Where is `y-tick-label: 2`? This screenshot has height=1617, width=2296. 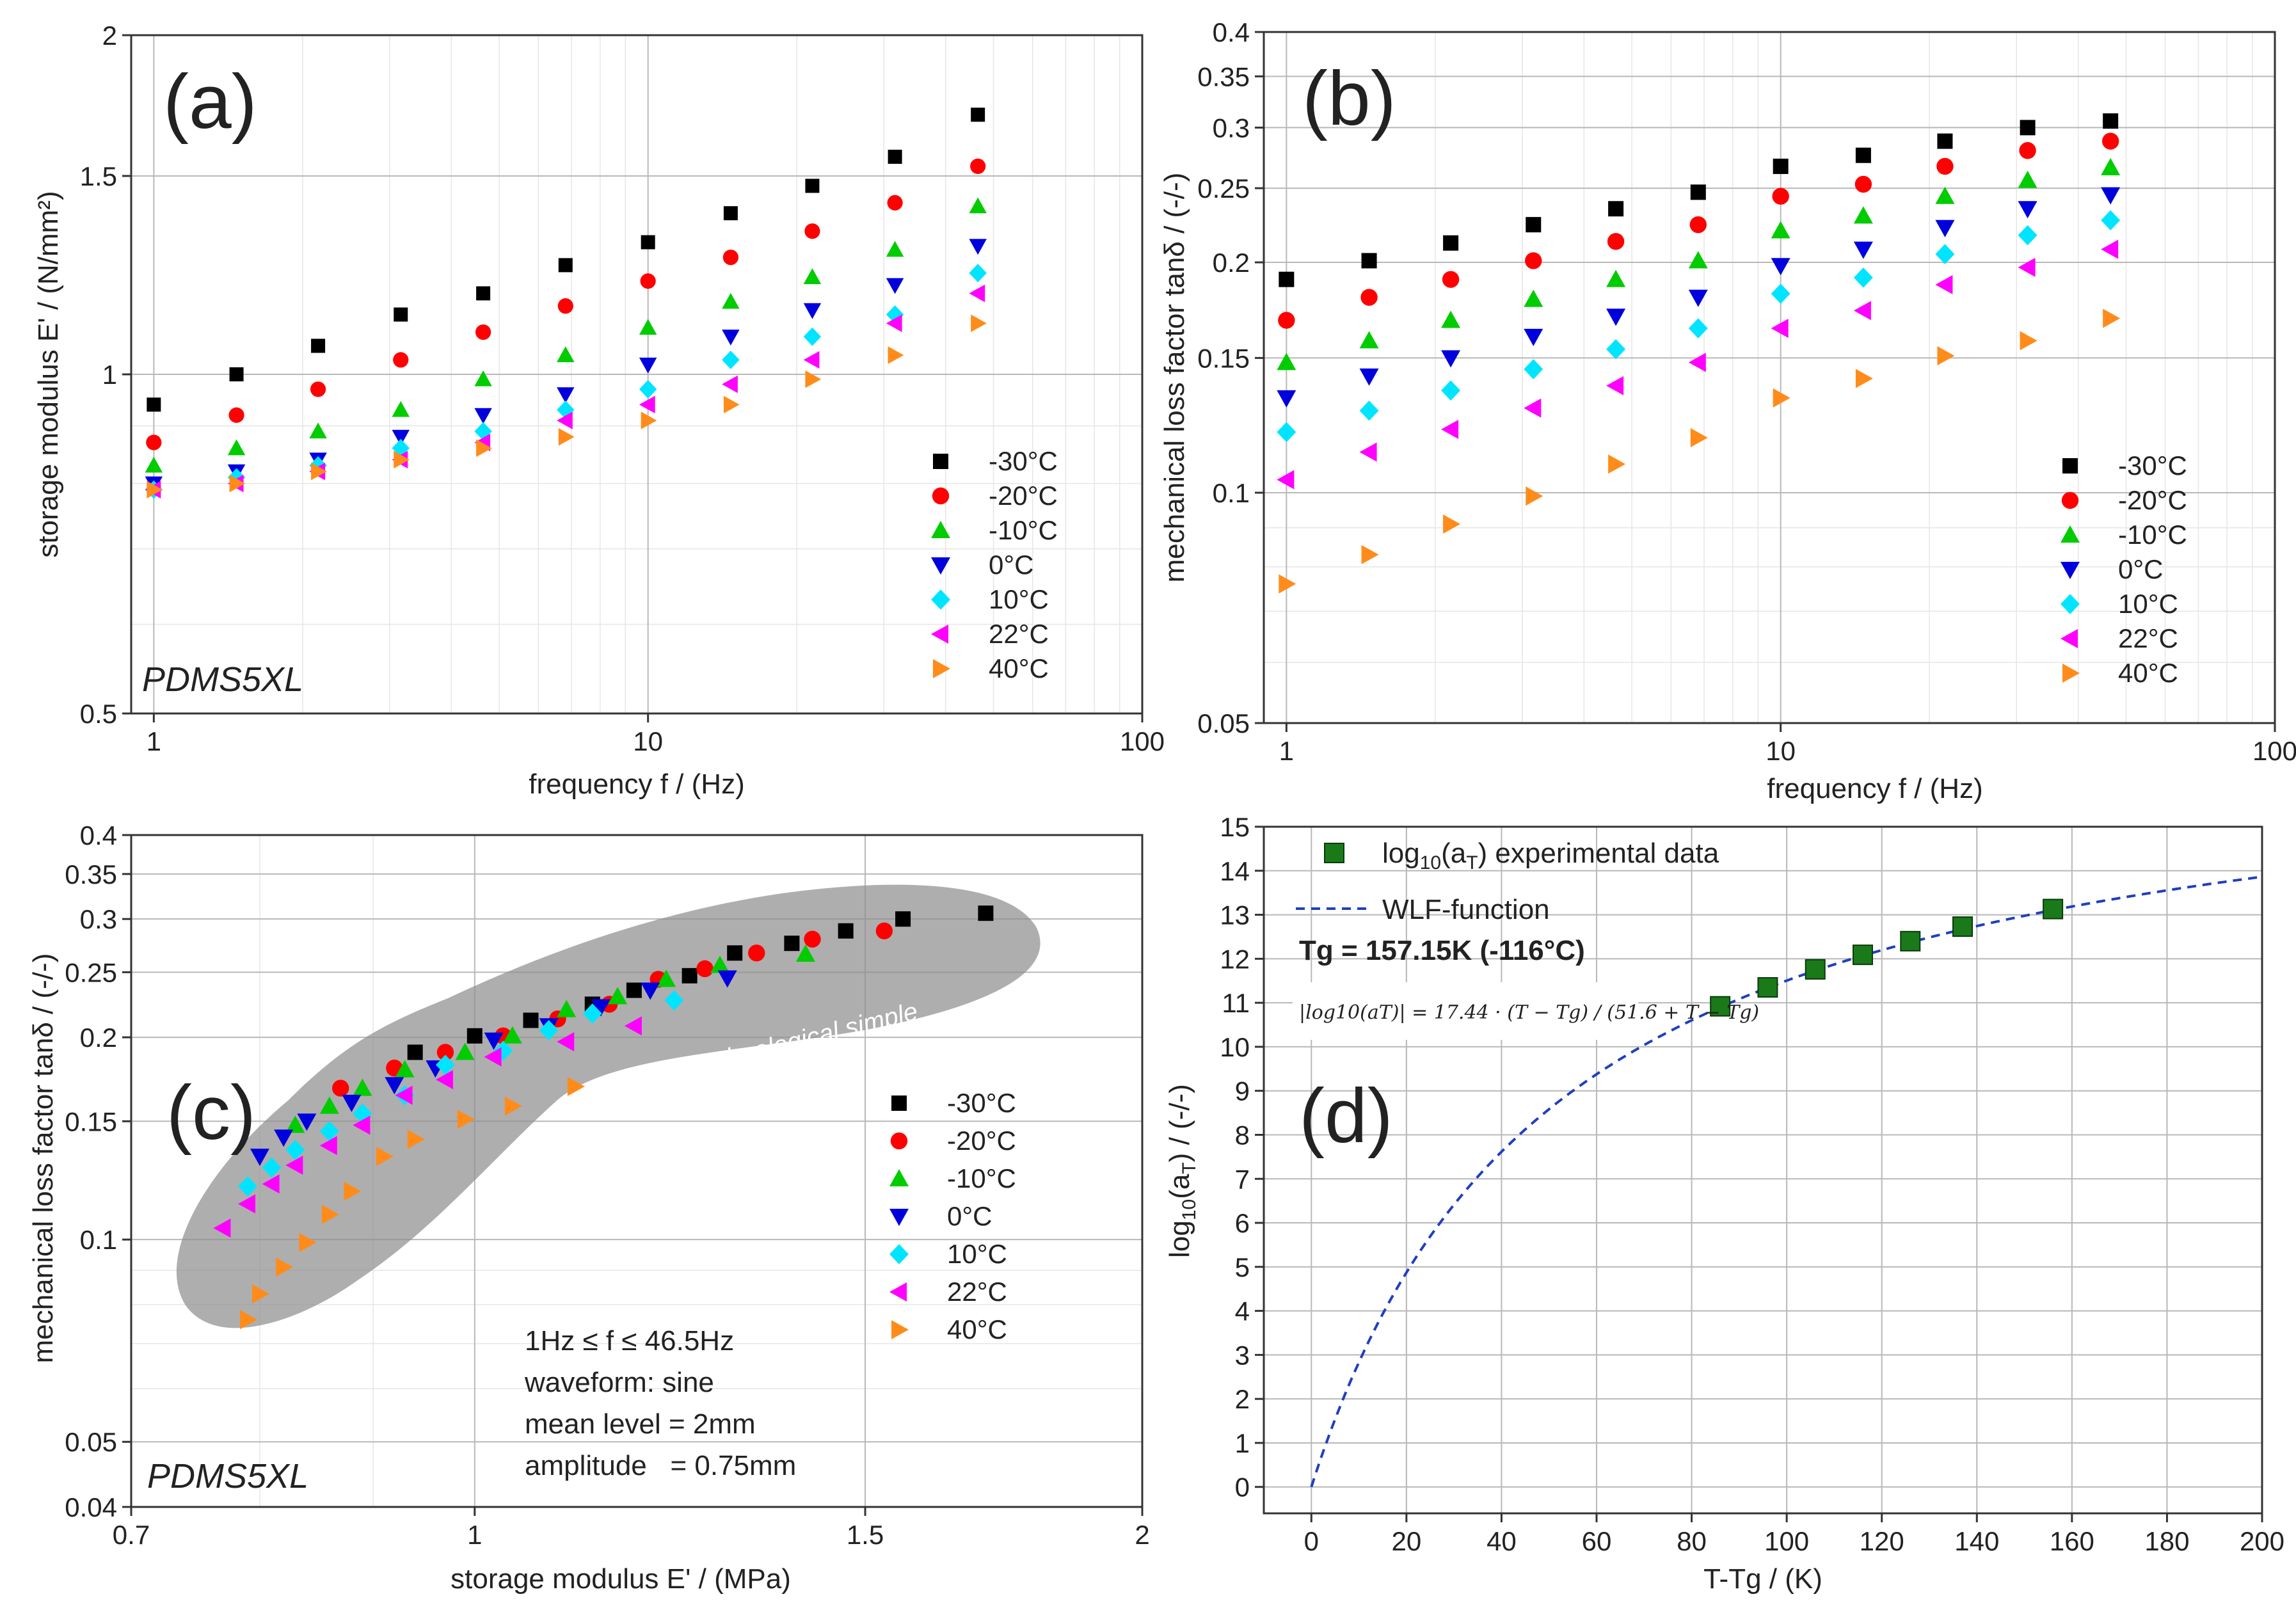 y-tick-label: 2 is located at coordinates (109, 35).